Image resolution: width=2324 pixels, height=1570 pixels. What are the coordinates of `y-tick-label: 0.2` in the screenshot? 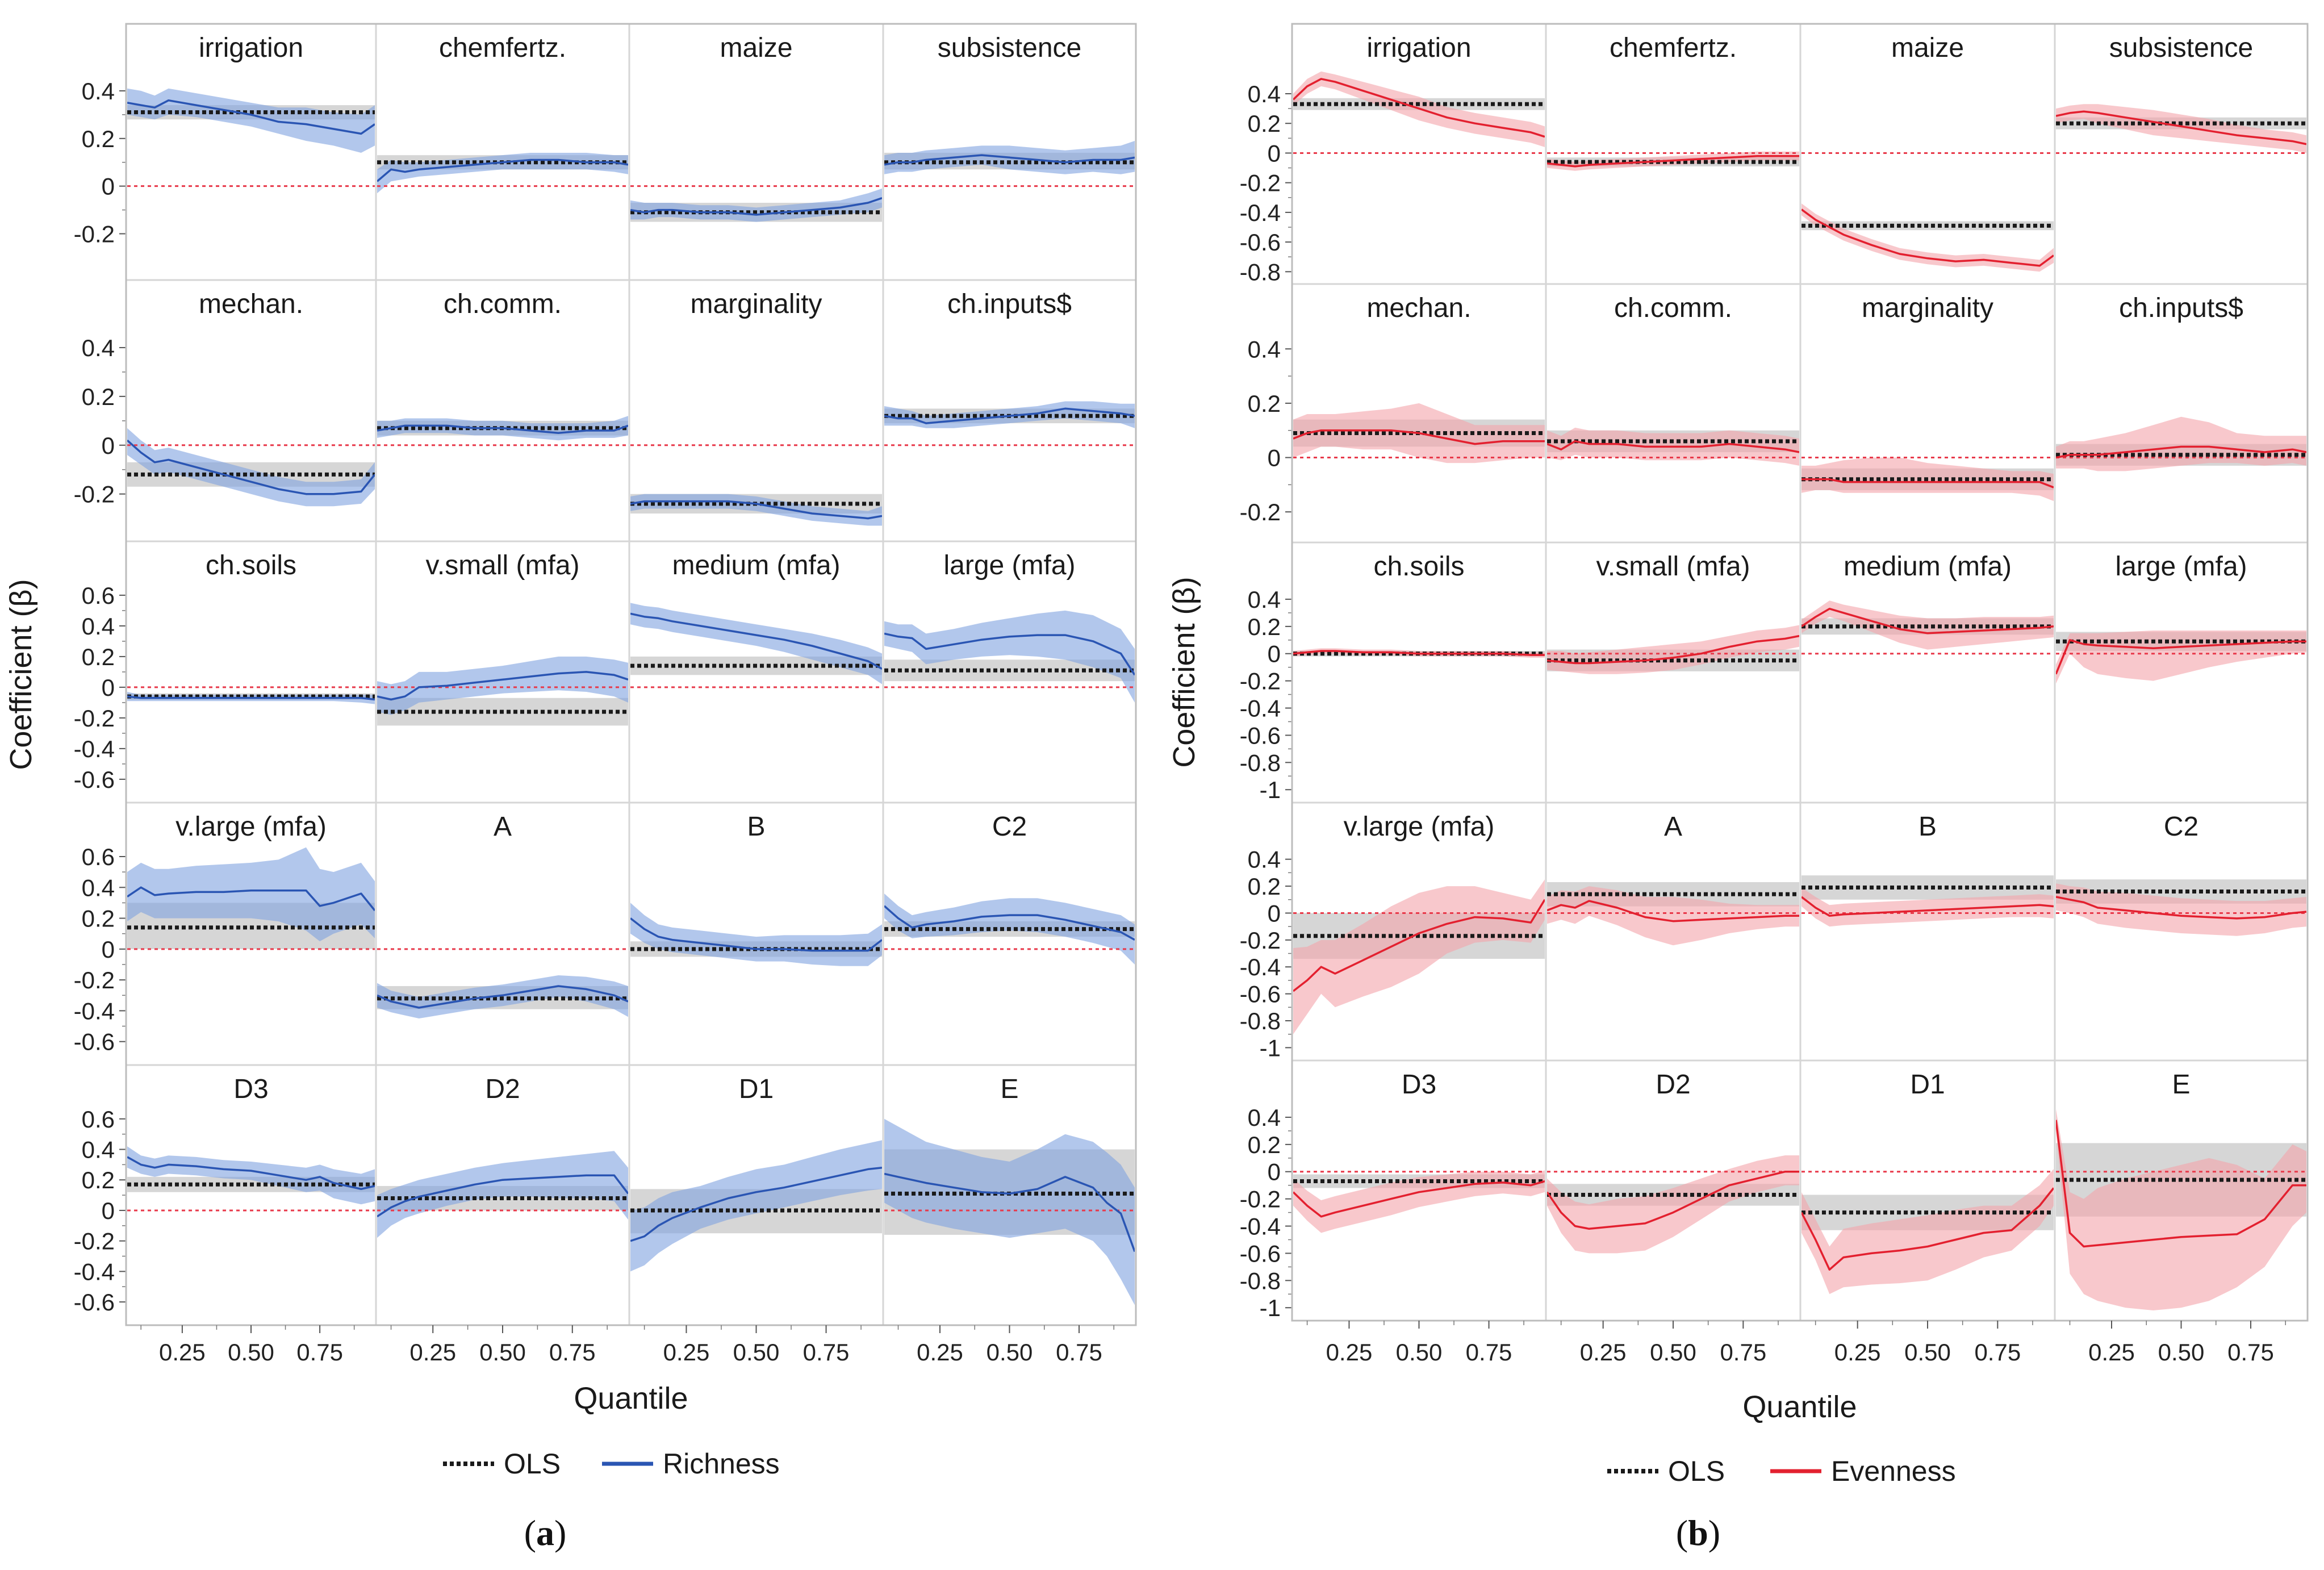 It's located at (1264, 1144).